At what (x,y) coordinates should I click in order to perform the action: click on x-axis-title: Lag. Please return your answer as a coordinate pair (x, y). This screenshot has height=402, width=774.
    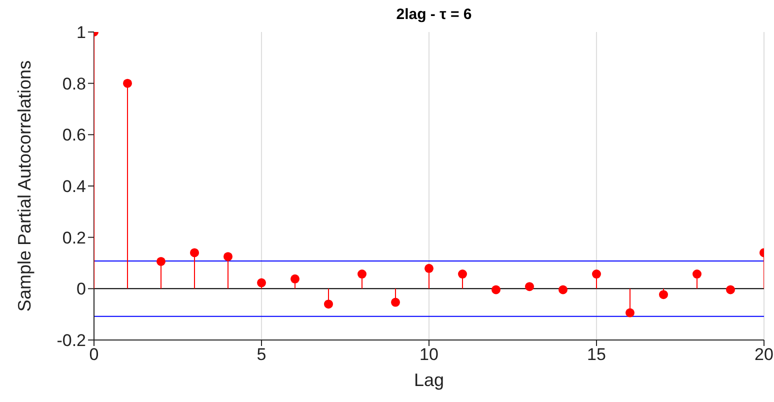
    Looking at the image, I should click on (429, 380).